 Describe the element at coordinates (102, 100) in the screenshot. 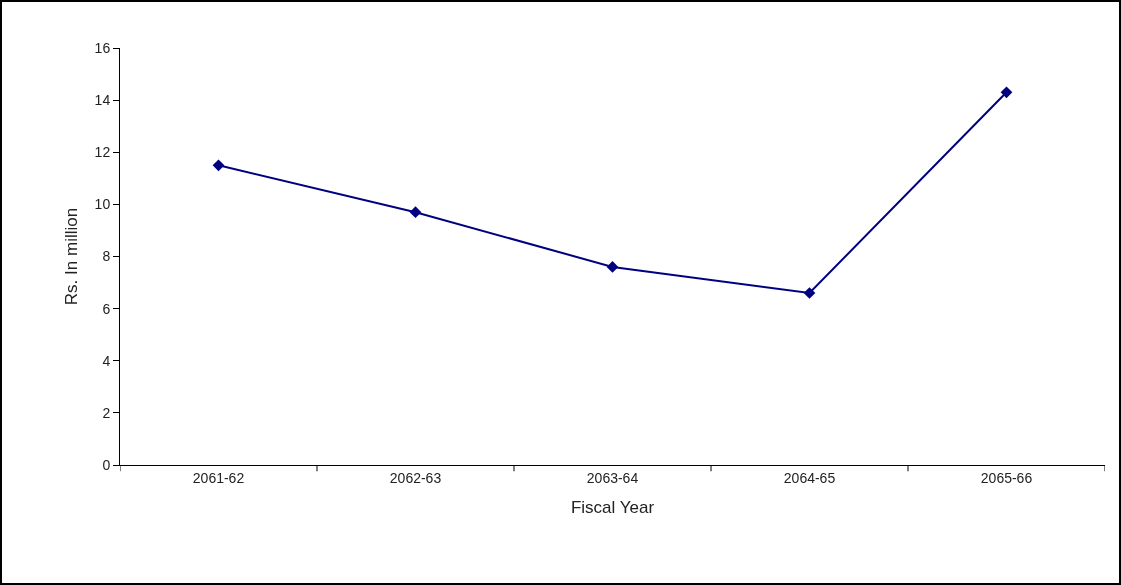

I see `y-tick-label: 14` at that location.